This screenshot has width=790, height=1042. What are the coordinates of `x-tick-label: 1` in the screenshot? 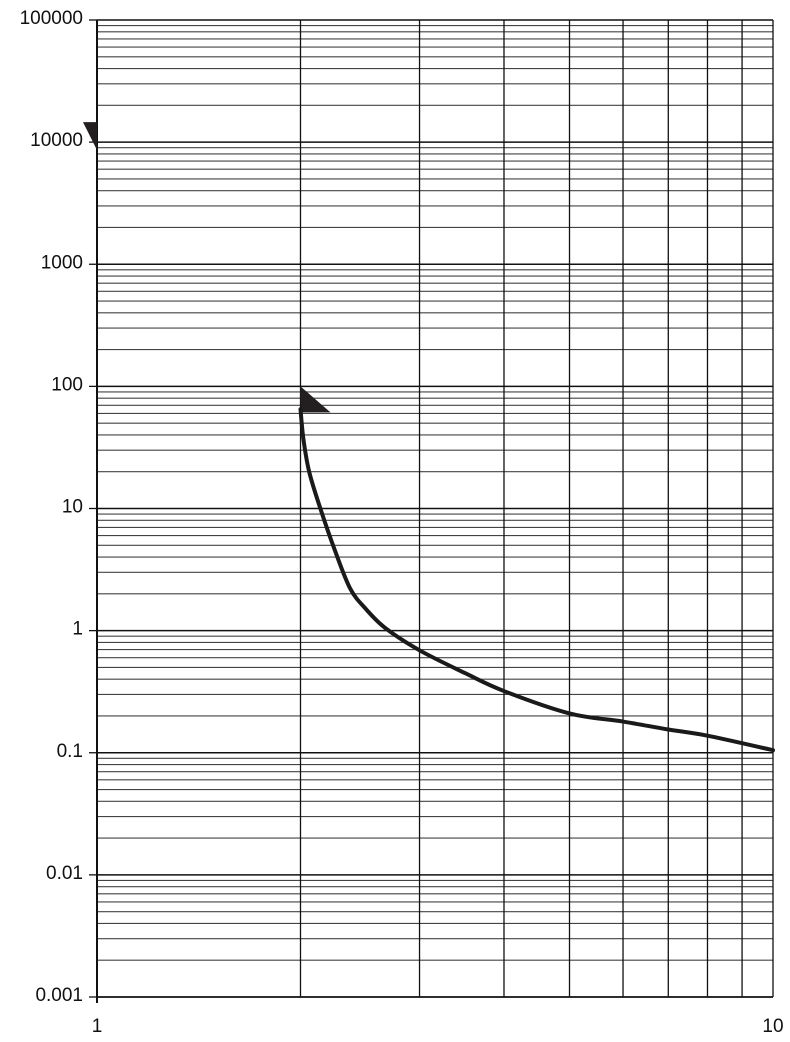 It's located at (97, 1026).